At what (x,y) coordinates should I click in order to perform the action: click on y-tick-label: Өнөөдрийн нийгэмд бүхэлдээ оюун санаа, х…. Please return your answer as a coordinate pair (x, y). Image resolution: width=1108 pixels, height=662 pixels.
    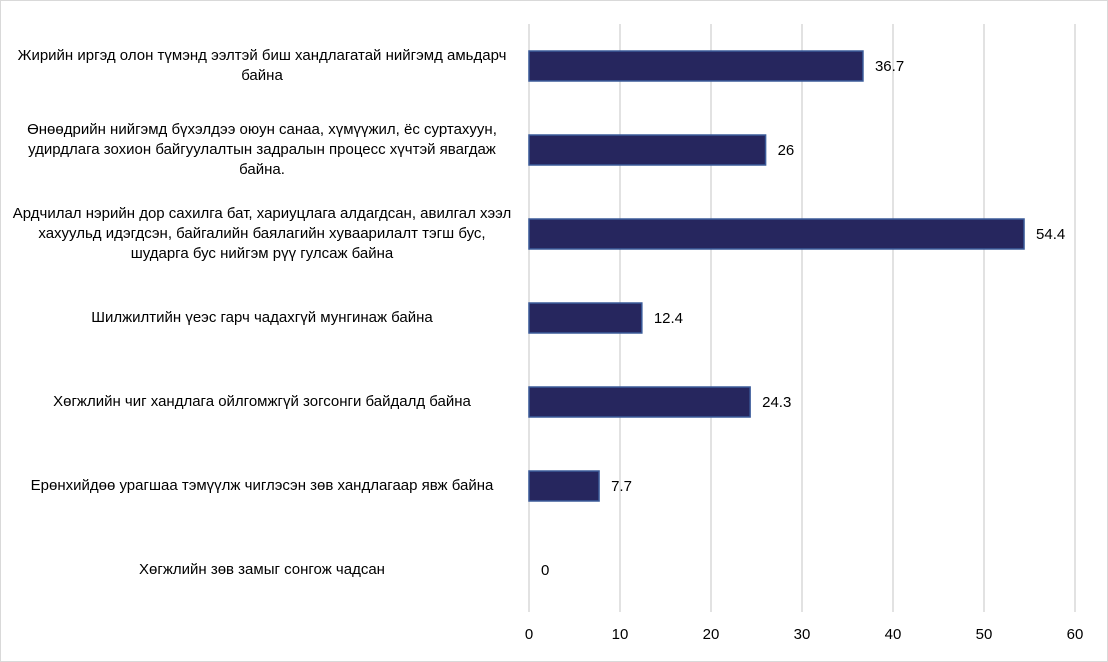
    Looking at the image, I should click on (262, 149).